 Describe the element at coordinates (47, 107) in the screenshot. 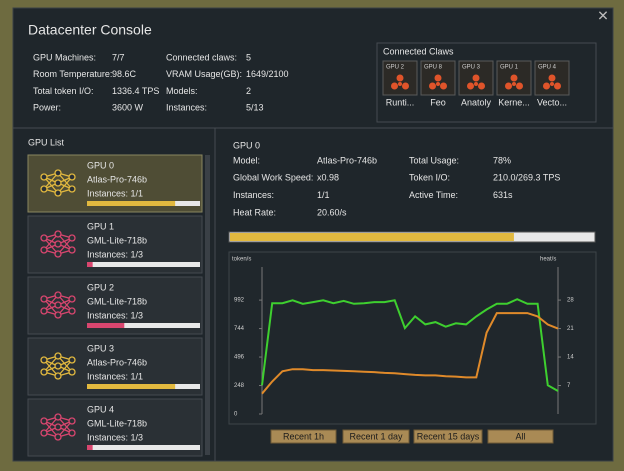

I see `stat-label: Power:` at that location.